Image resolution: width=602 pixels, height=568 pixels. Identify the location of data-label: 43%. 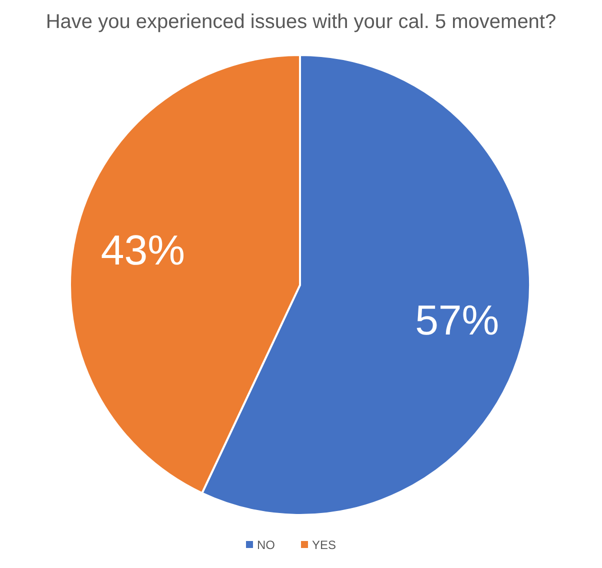
(142, 250).